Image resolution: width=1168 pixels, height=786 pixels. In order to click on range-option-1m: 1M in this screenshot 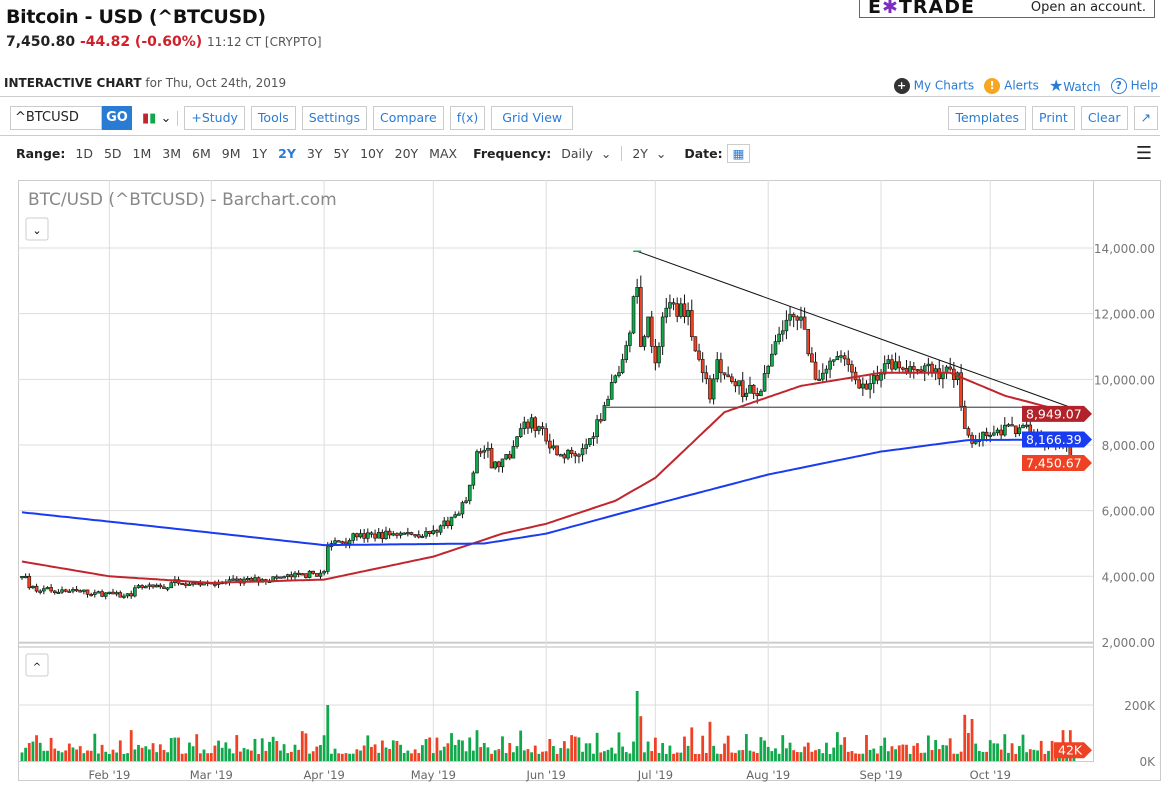, I will do `click(142, 153)`.